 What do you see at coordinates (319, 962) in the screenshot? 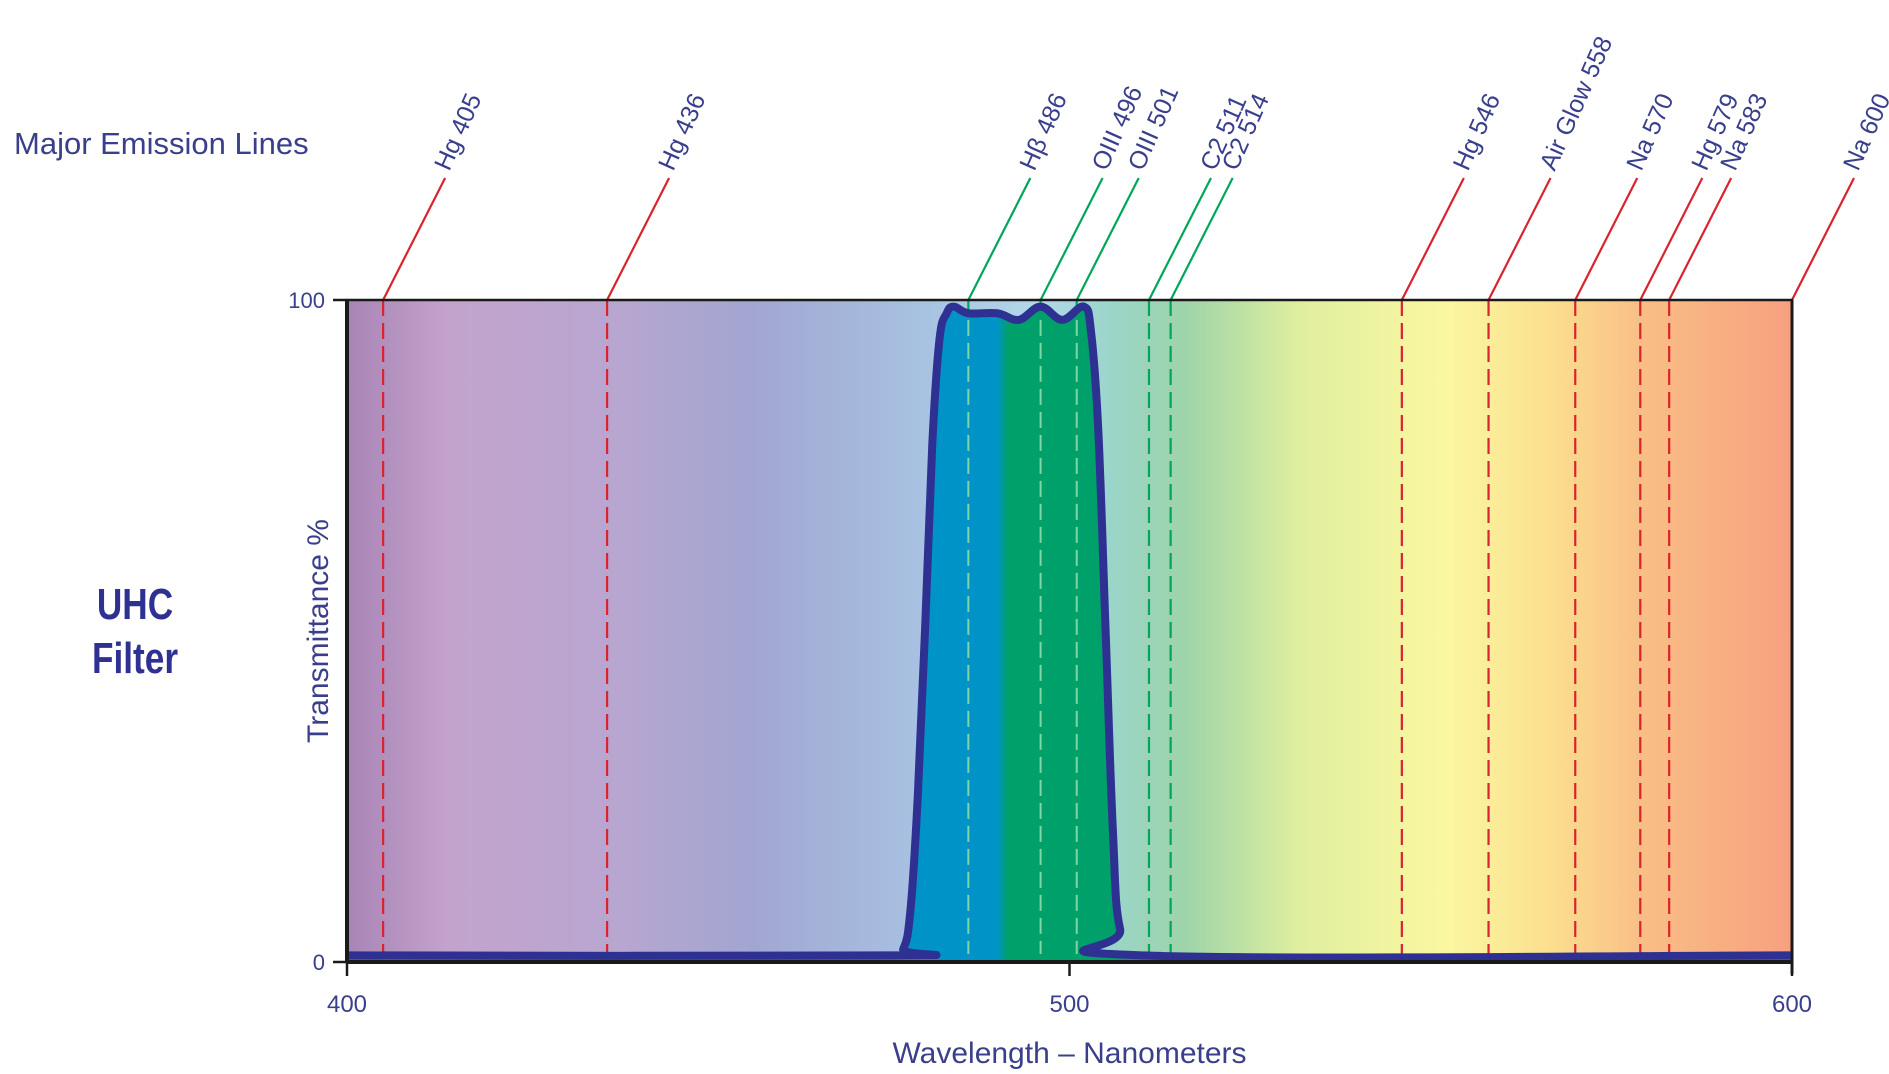
I see `y-tick-label-0: 0` at bounding box center [319, 962].